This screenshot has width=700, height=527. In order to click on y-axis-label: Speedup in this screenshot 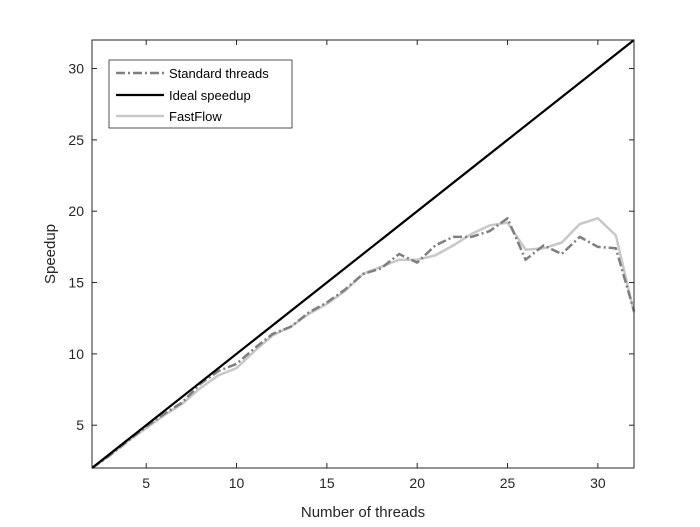, I will do `click(50, 254)`.